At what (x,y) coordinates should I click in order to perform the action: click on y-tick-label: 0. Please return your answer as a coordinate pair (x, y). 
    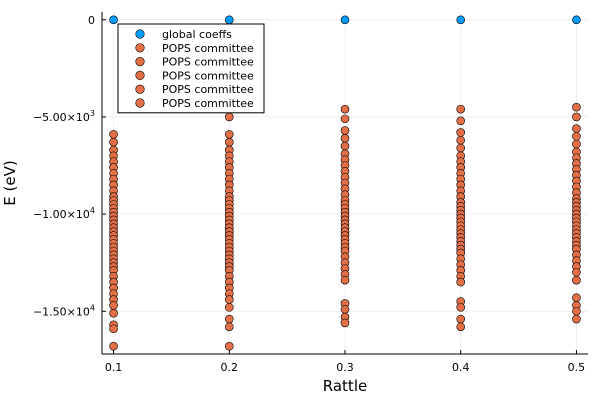
    Looking at the image, I should click on (91, 20).